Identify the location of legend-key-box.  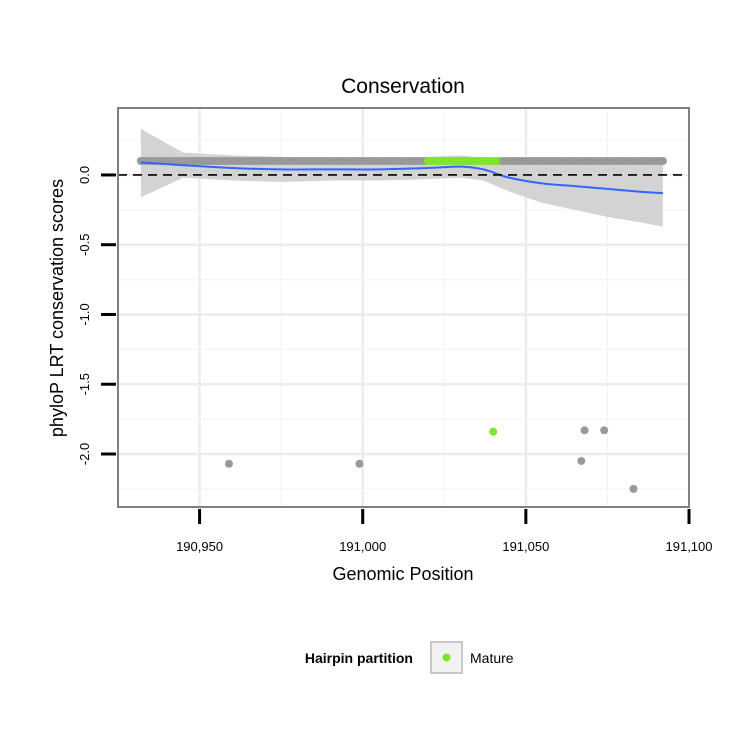
(446, 657).